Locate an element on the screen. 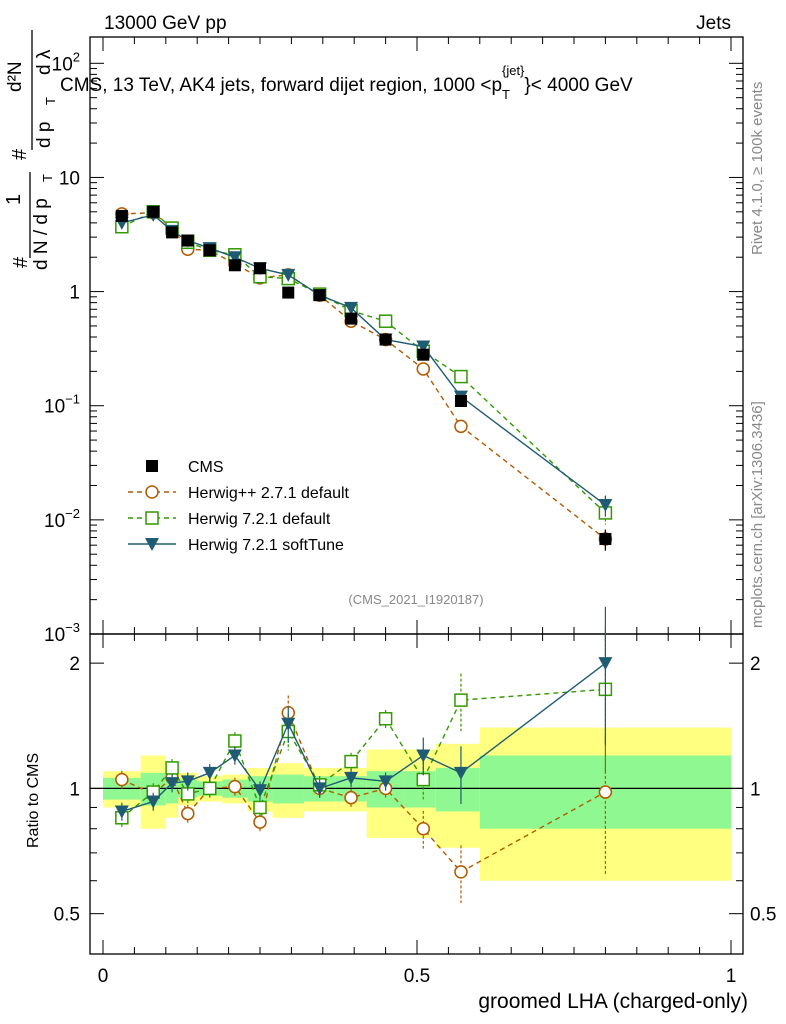 This screenshot has height=1024, width=786. y-tick-label-ratio-right: 0.5 is located at coordinates (763, 915).